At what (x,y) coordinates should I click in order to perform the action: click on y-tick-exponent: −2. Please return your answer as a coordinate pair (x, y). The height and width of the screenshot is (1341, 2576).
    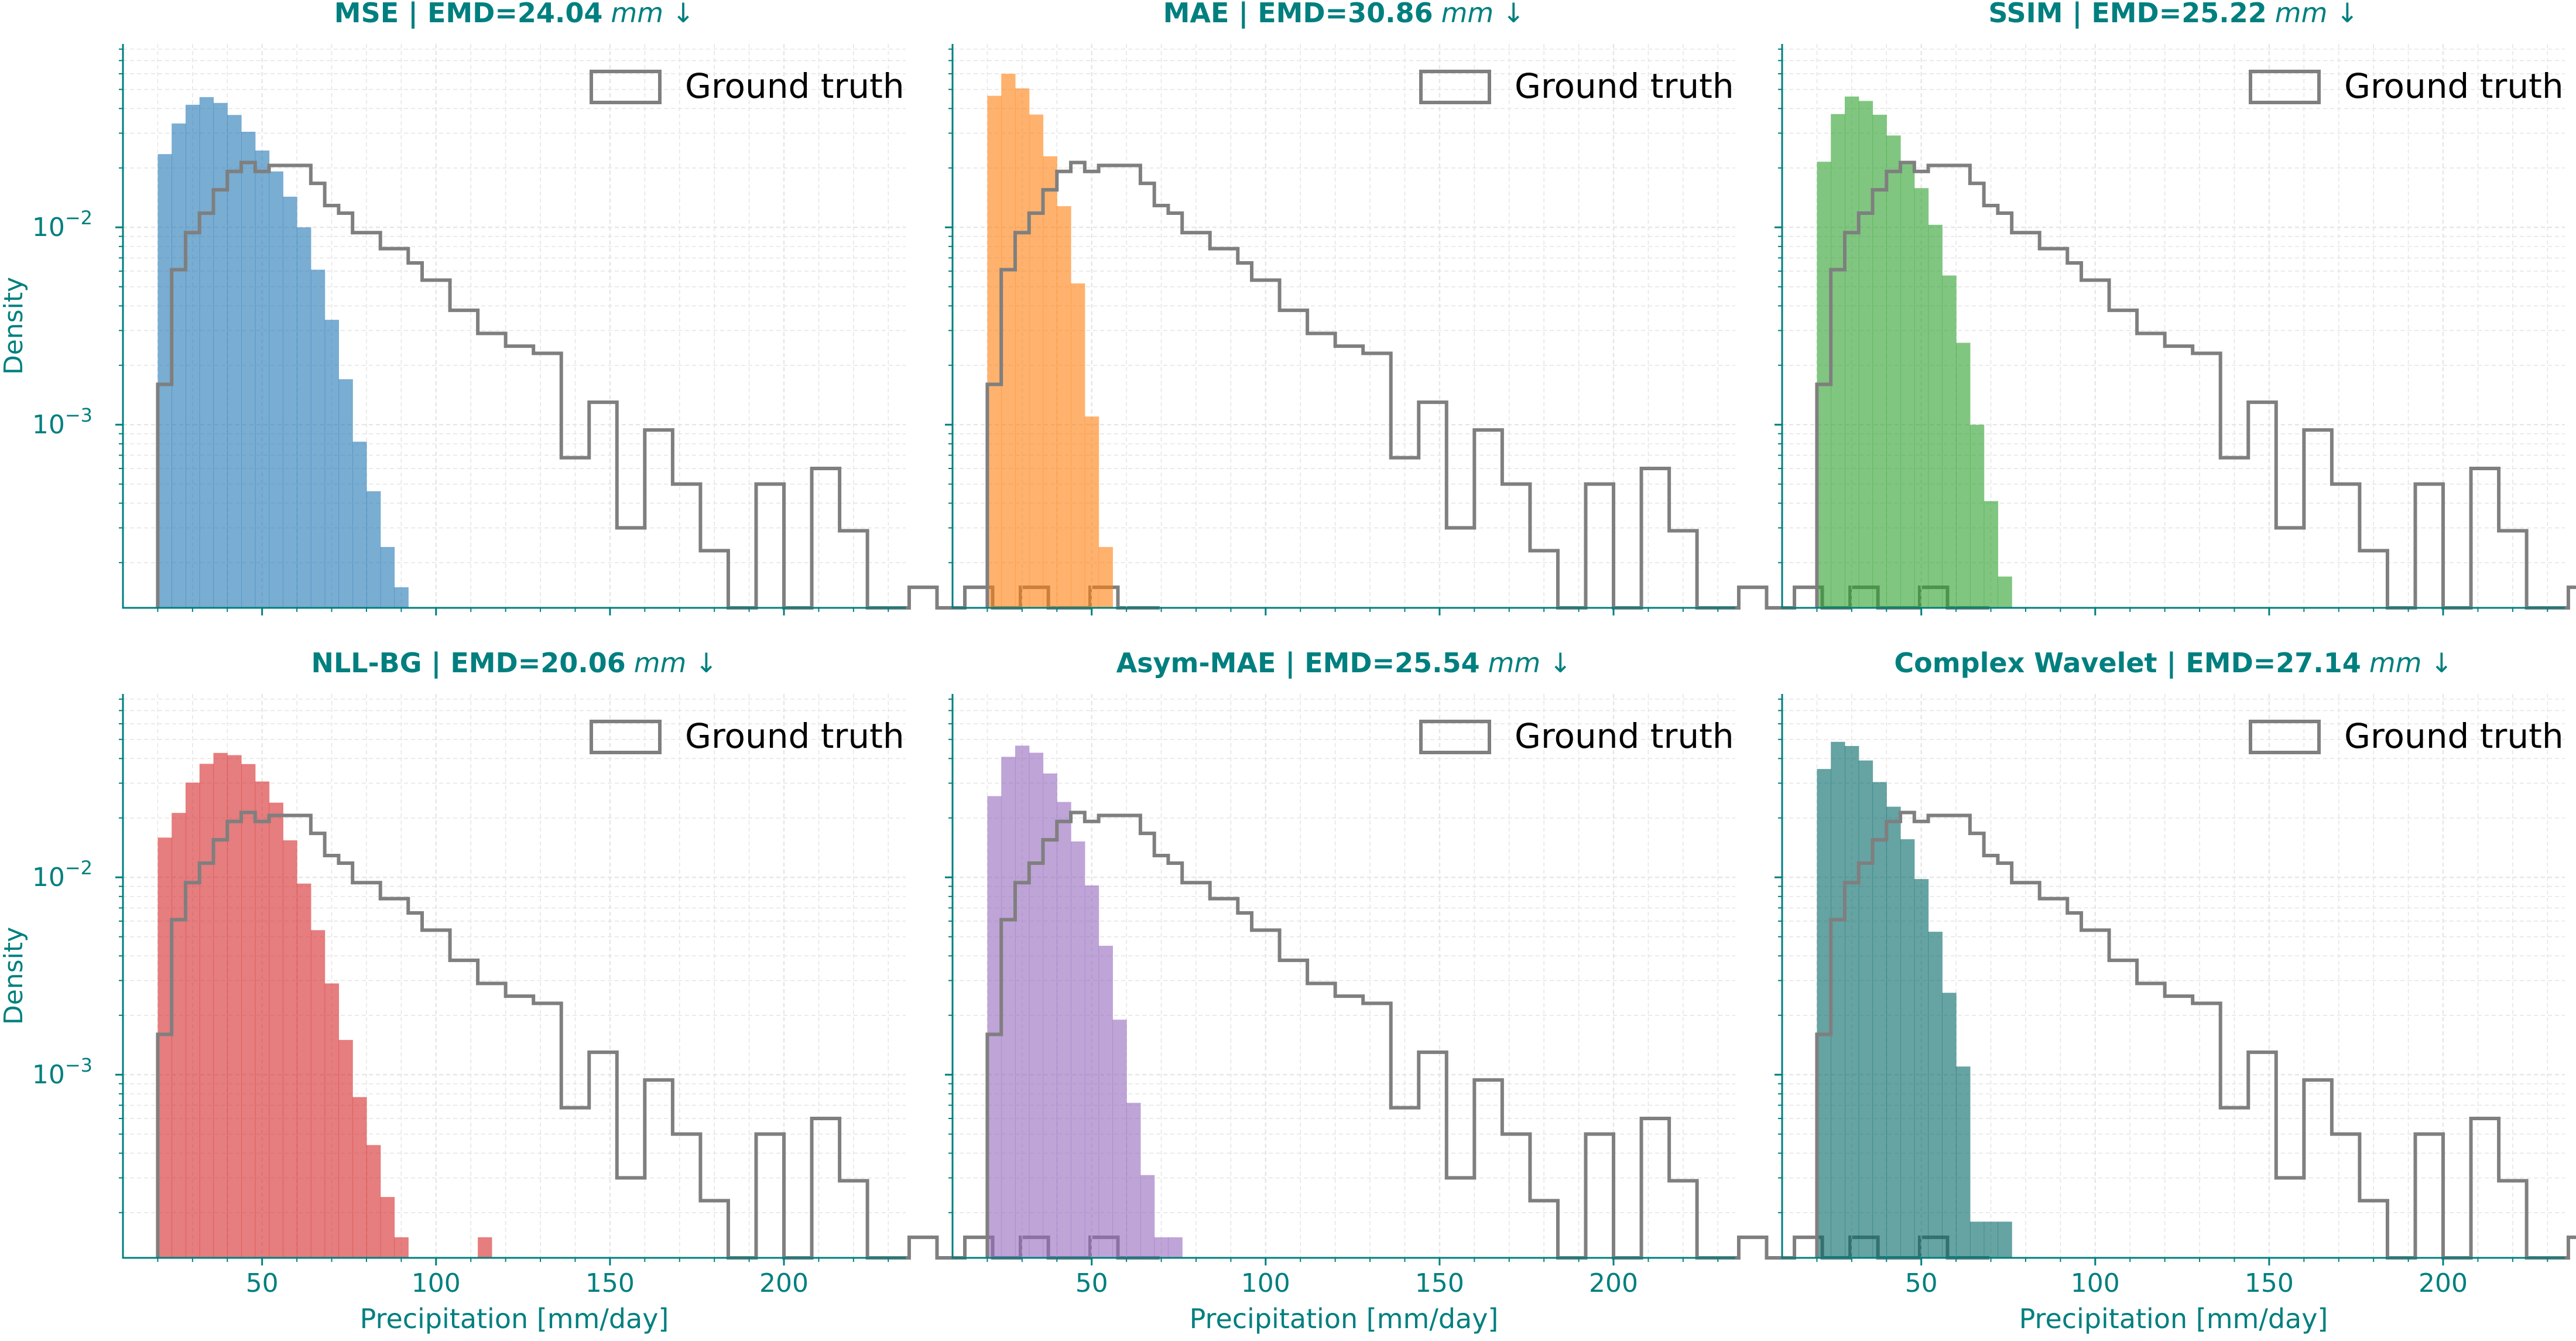
    Looking at the image, I should click on (79, 868).